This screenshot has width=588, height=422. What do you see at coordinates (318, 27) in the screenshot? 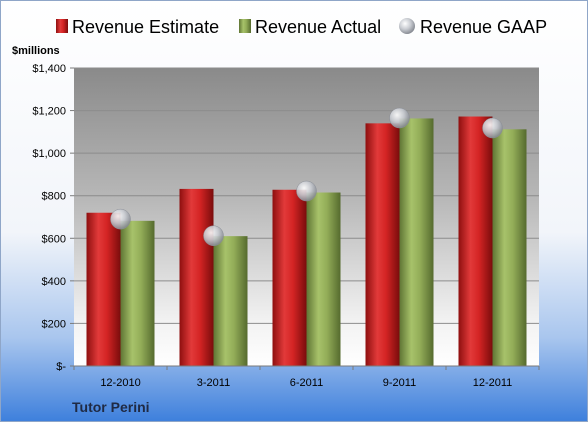
I see `legend-label-actual: Revenue Actual` at bounding box center [318, 27].